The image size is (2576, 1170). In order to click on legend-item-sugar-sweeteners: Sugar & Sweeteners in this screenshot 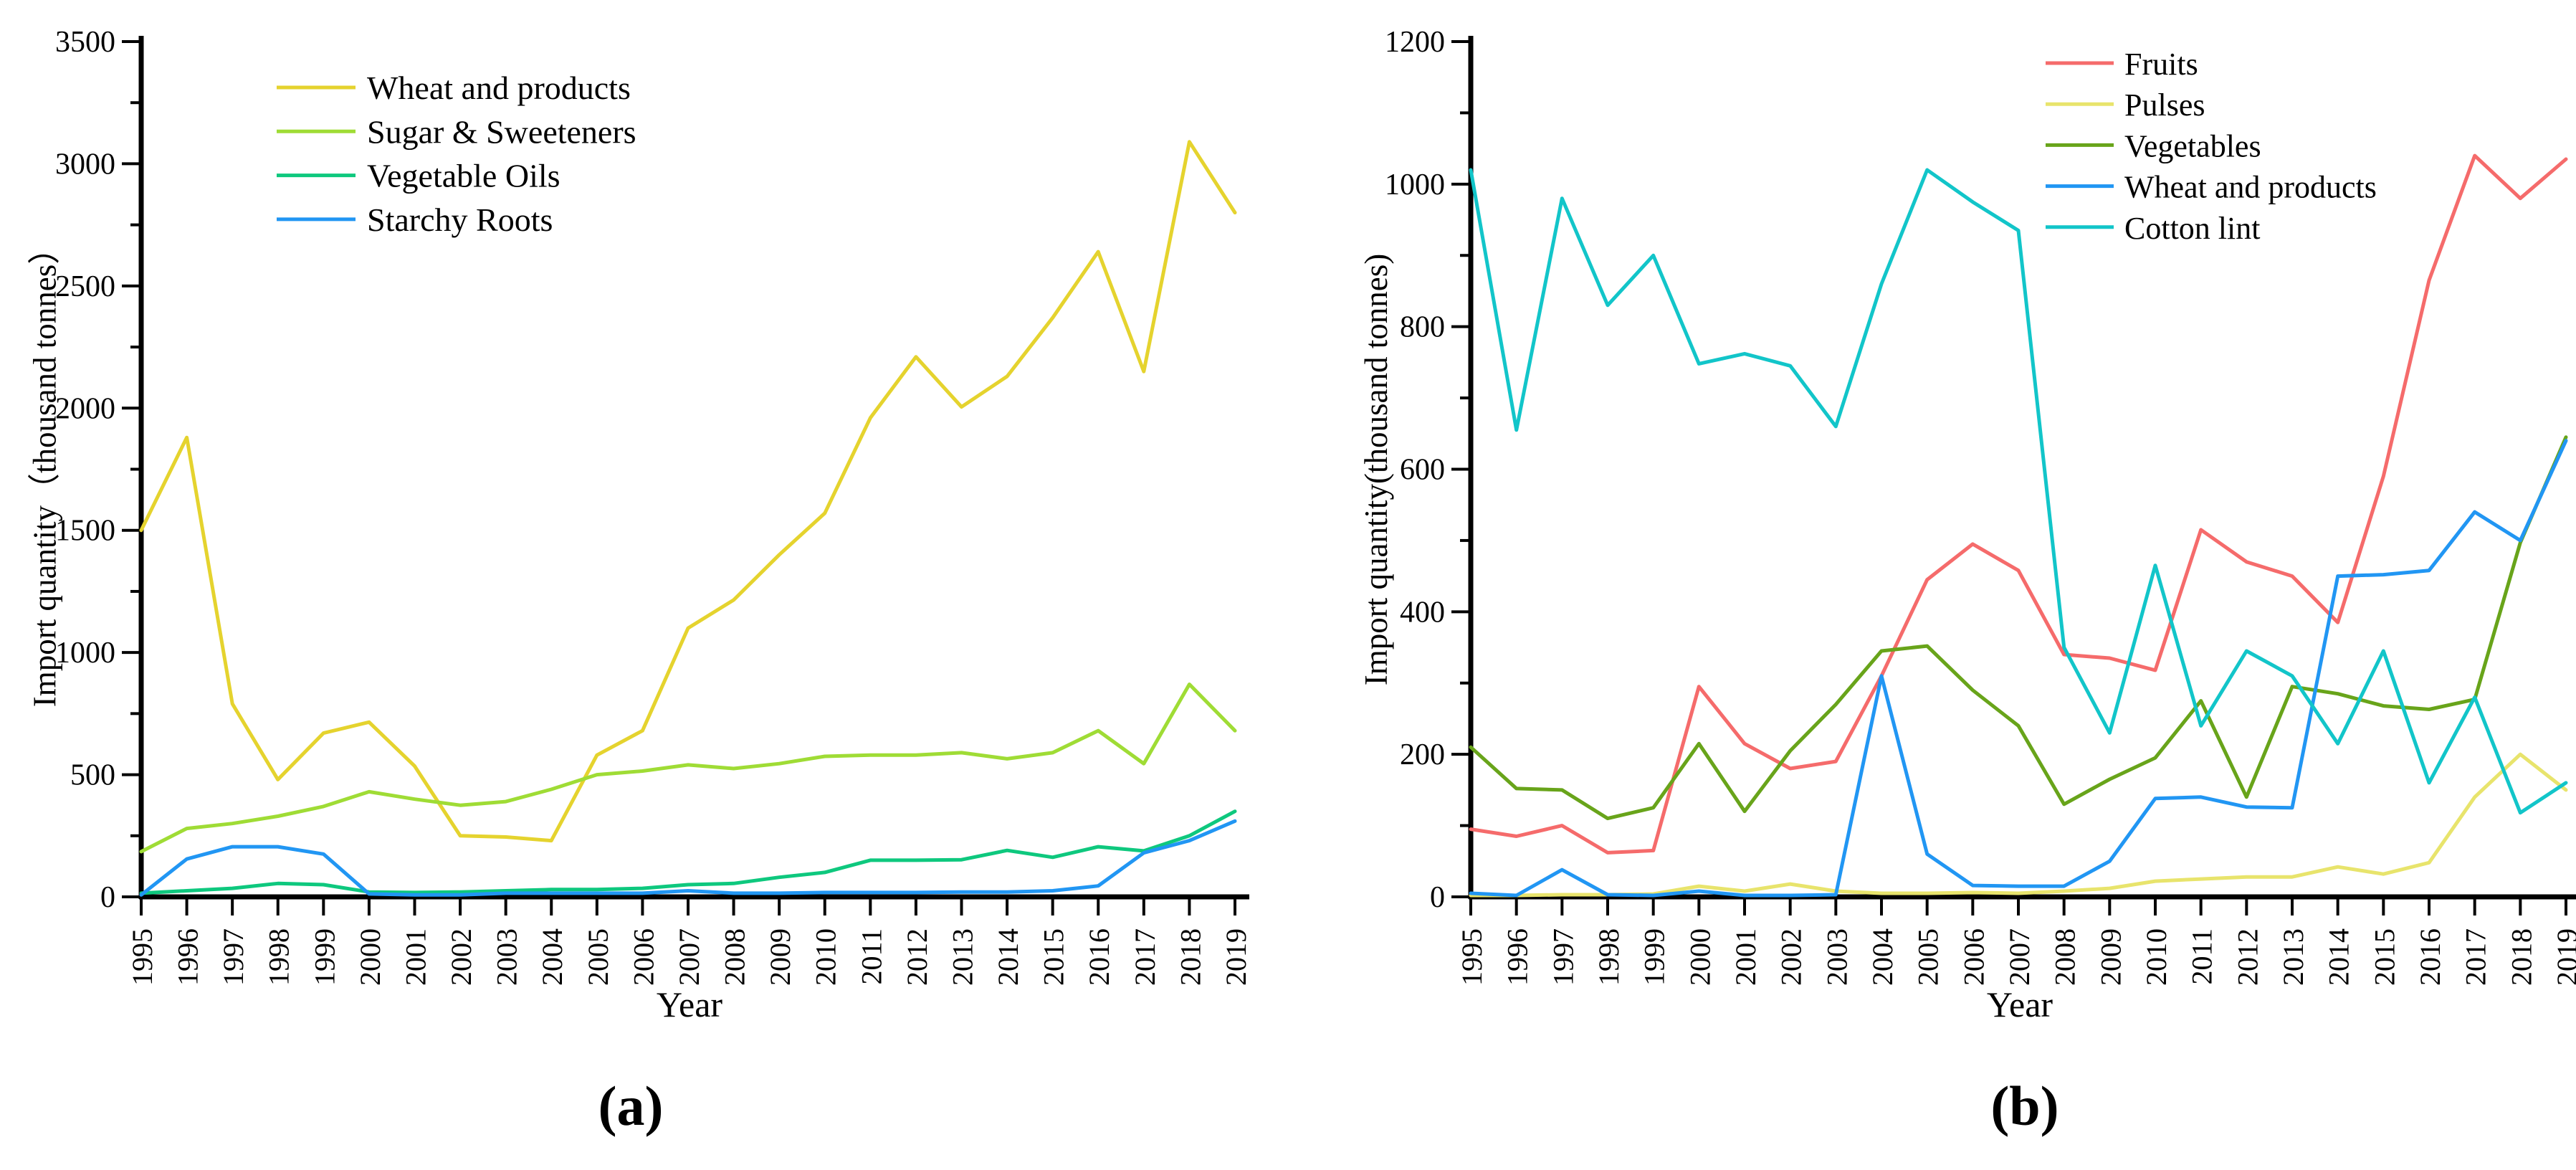, I will do `click(456, 131)`.